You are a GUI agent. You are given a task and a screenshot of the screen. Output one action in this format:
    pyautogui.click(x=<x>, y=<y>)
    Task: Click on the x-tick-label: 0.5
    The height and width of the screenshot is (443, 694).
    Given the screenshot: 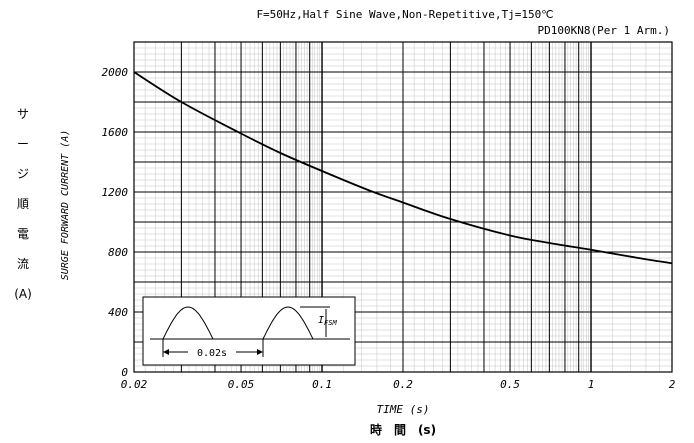 What is the action you would take?
    pyautogui.click(x=510, y=384)
    